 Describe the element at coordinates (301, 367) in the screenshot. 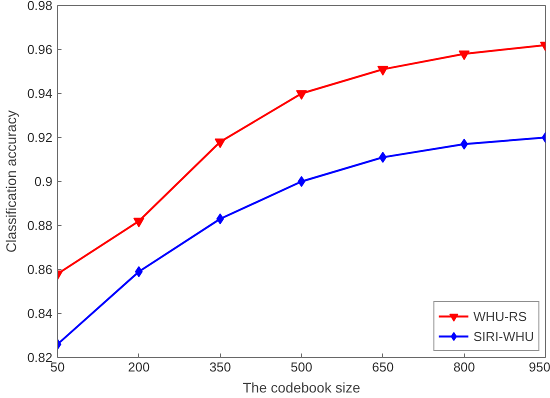

I see `x-tick-label: 500` at that location.